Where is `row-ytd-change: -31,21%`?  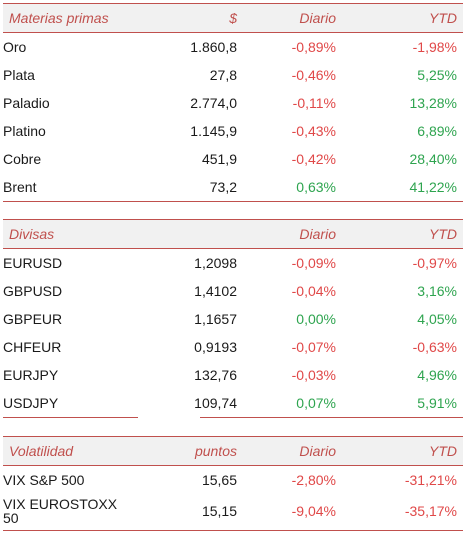
row-ytd-change: -31,21% is located at coordinates (430, 480).